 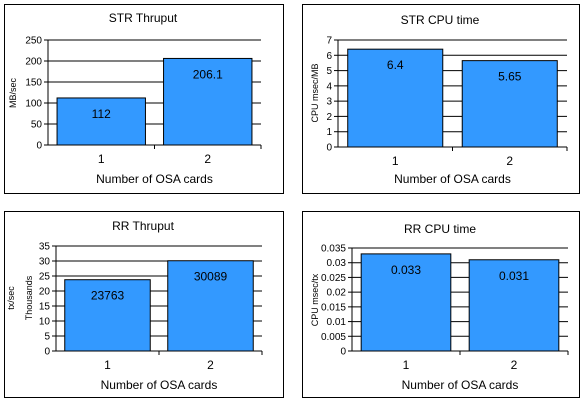 I want to click on y-tick-label: 0.025, so click(x=333, y=278).